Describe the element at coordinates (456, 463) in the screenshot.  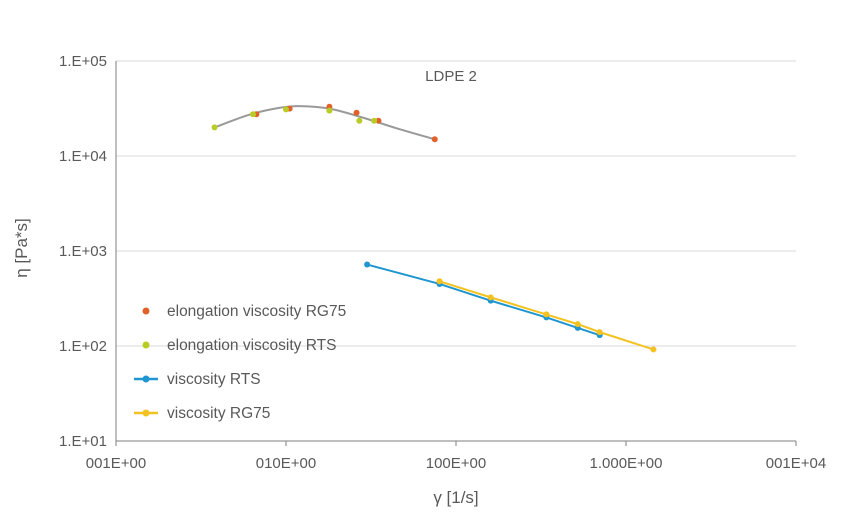
I see `x-tick-label: 100E+00` at that location.